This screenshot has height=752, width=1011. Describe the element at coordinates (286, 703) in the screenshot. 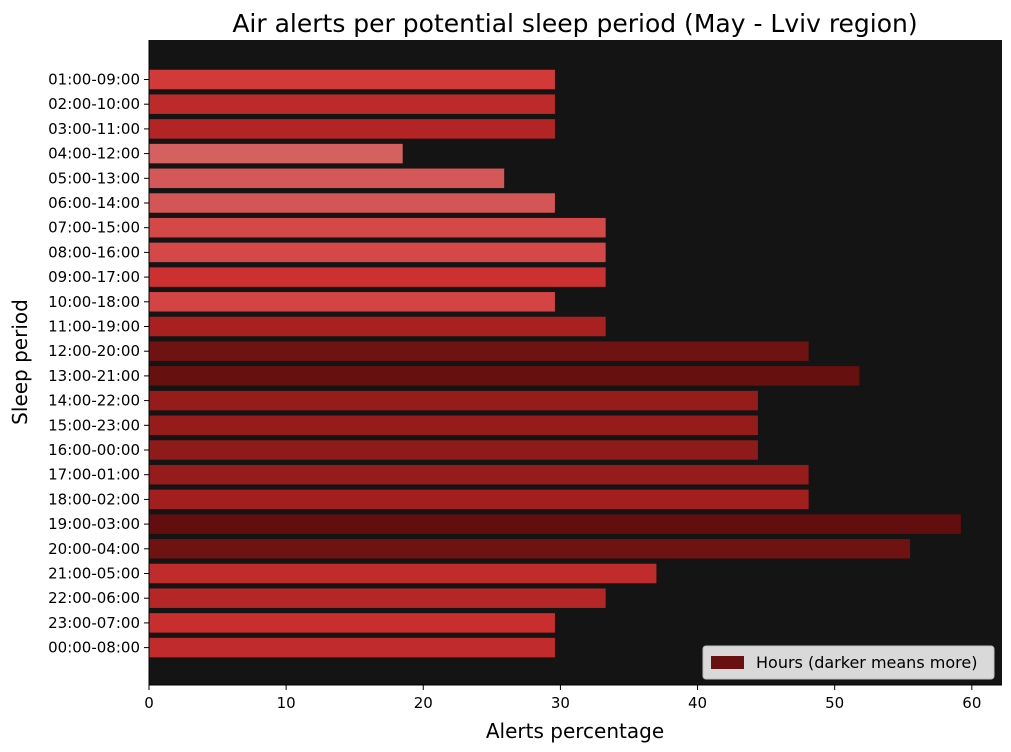

I see `x-tick-label: 10` at that location.